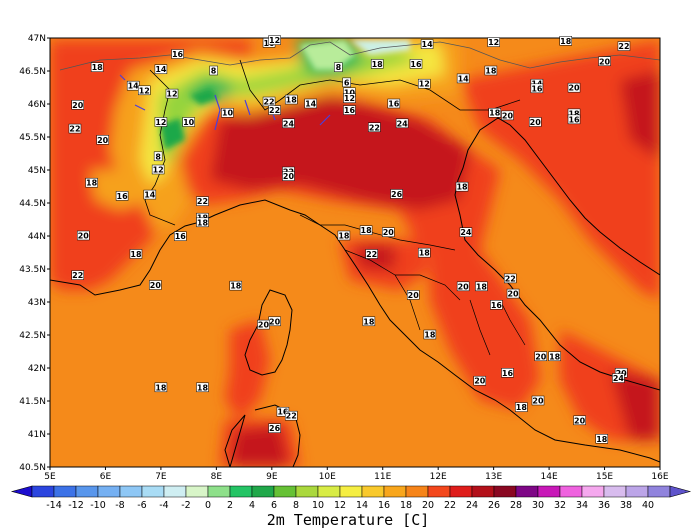 Image resolution: width=696 pixels, height=531 pixels. What do you see at coordinates (21, 491) in the screenshot?
I see `colorbar-low-arrow` at bounding box center [21, 491].